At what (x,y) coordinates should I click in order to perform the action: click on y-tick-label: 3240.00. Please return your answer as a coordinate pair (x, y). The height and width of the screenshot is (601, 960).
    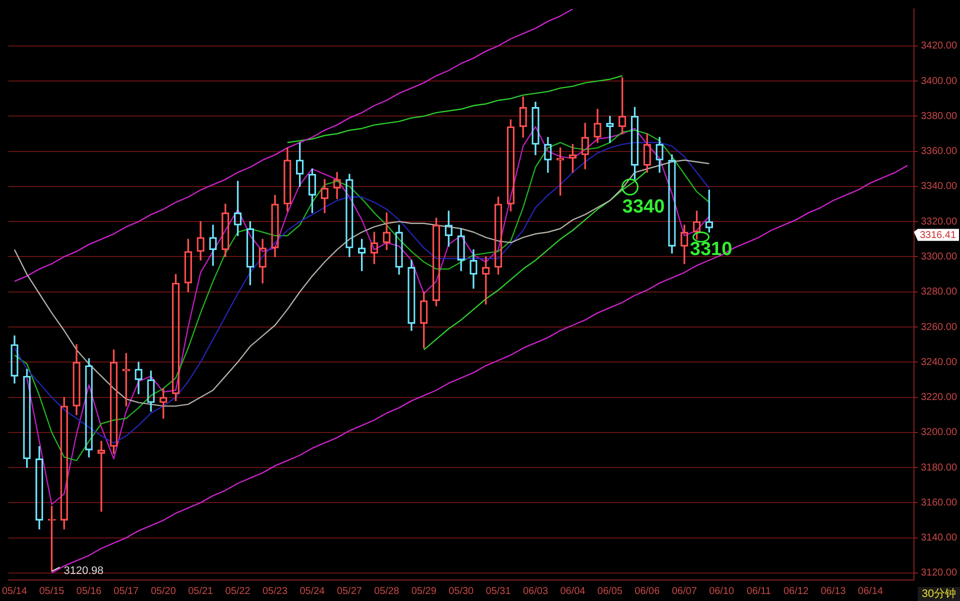
    Looking at the image, I should click on (939, 362).